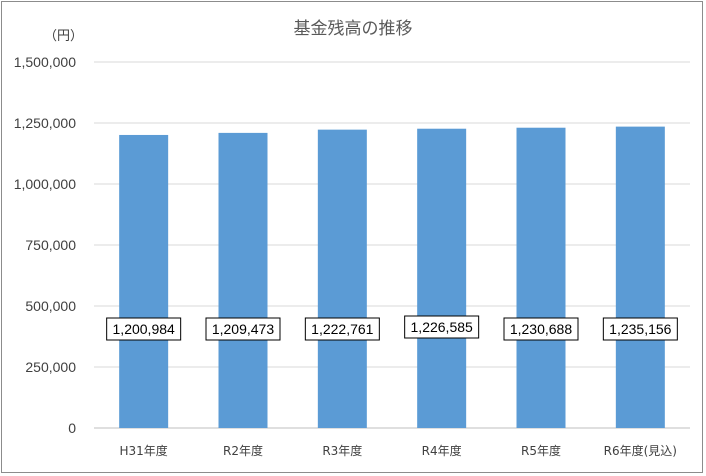 The image size is (706, 476). I want to click on data-label: 1,222,761, so click(342, 329).